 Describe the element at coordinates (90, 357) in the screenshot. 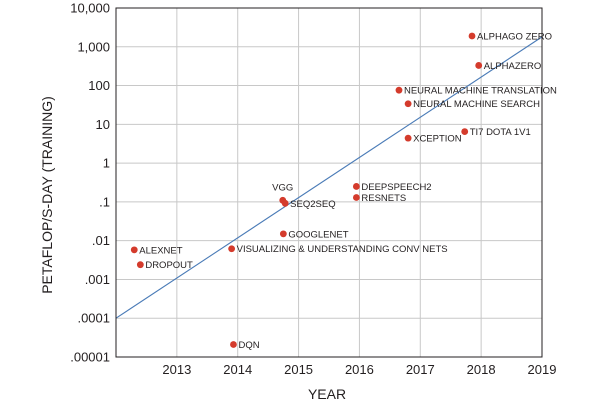

I see `y-tick-label: .00001` at that location.